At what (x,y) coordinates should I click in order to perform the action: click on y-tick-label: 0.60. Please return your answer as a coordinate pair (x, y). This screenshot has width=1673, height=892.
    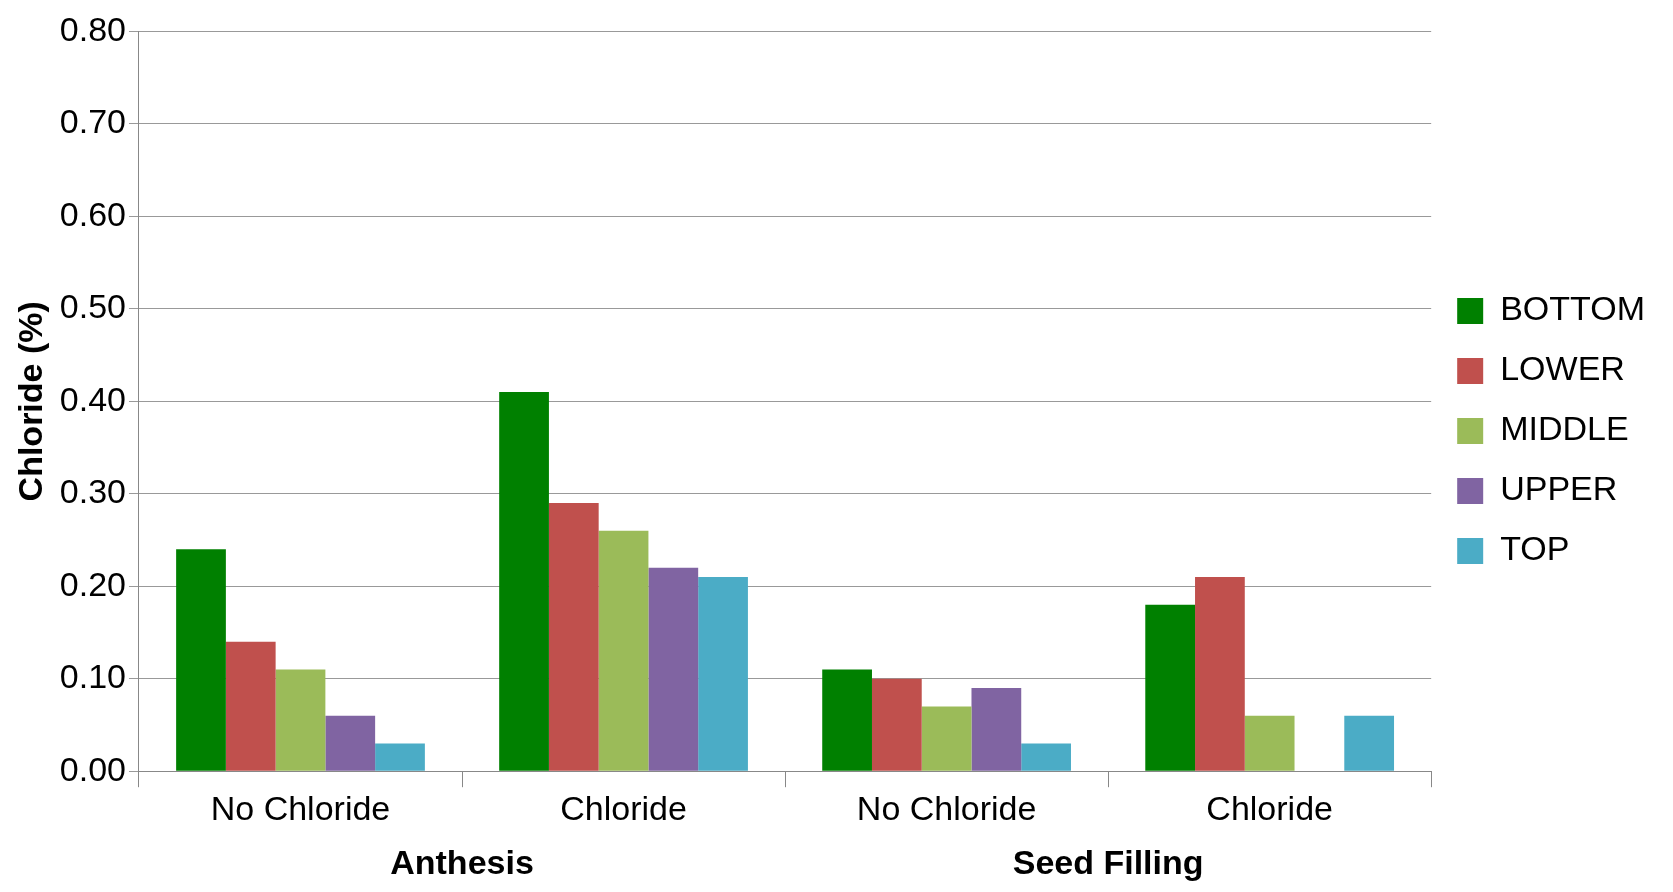
    Looking at the image, I should click on (92, 213).